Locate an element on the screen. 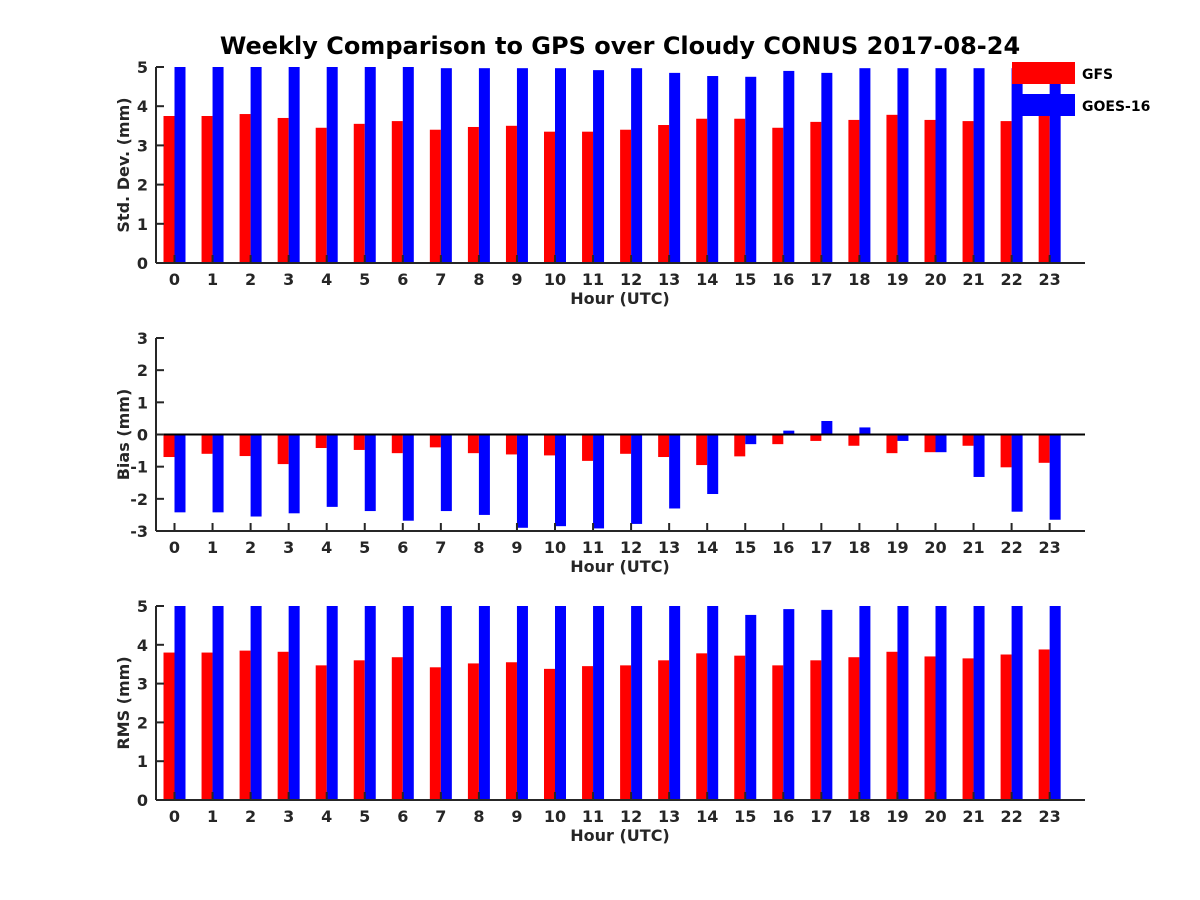 The width and height of the screenshot is (1200, 900). y-tick-label: 4 is located at coordinates (142, 645).